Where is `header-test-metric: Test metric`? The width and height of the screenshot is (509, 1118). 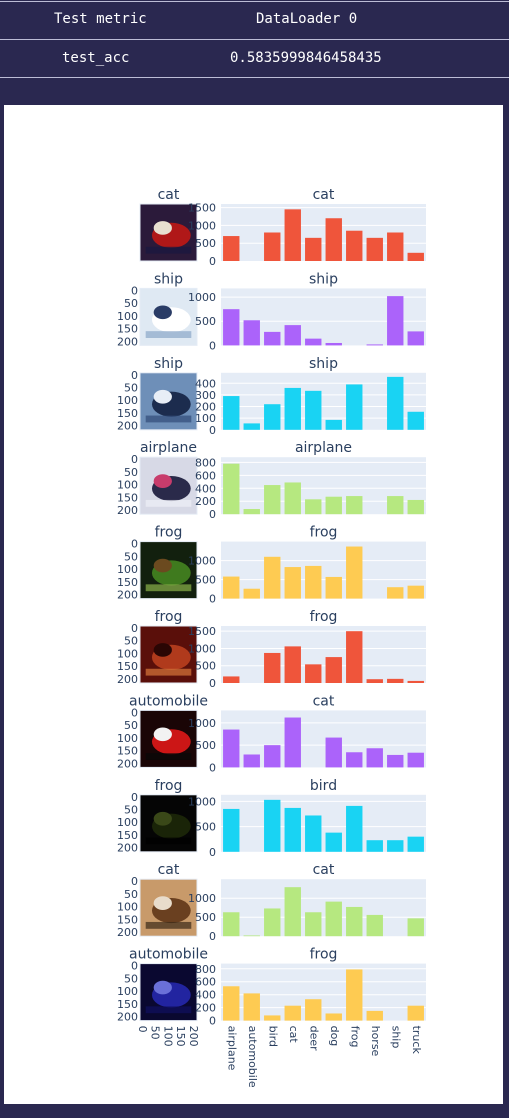
header-test-metric: Test metric is located at coordinates (100, 19).